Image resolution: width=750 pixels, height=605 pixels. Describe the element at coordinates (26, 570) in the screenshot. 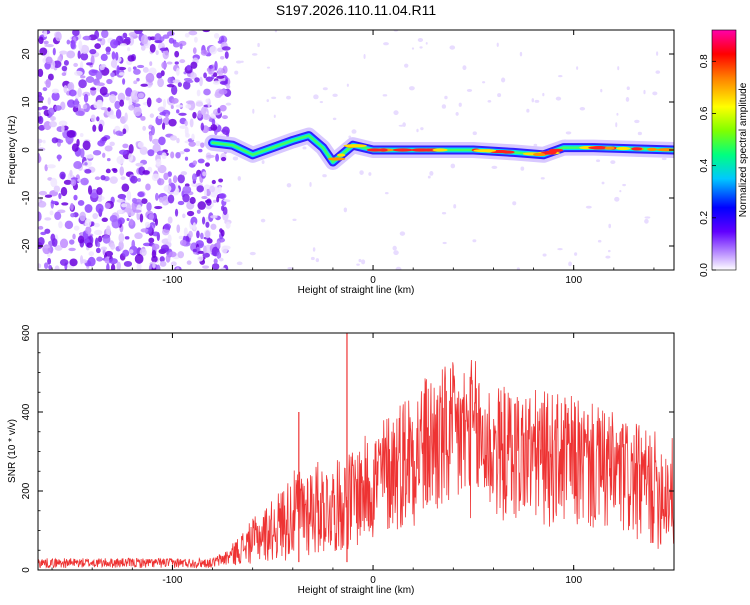

I see `y-tick-label: 0` at that location.